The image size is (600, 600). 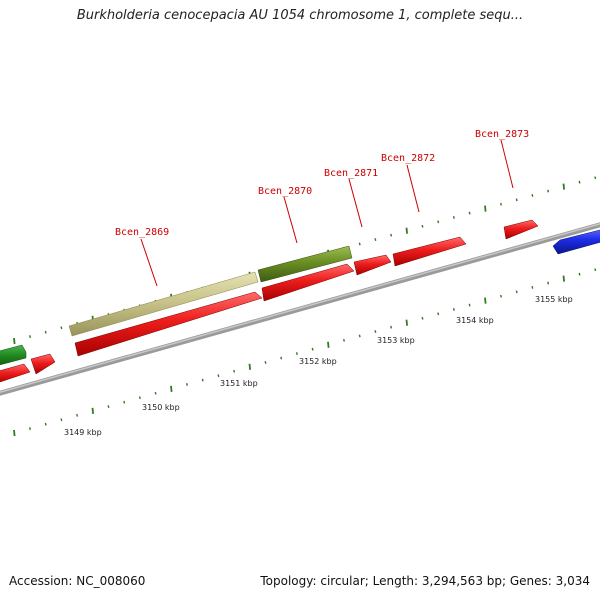 I want to click on gene-label-bcen-2873: Bcen_2873, so click(x=502, y=134).